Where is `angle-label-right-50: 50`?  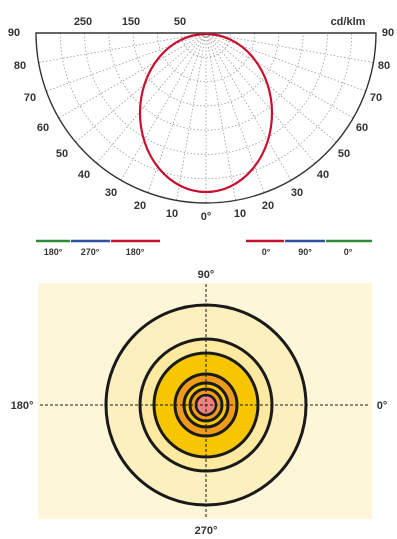 angle-label-right-50: 50 is located at coordinates (344, 154).